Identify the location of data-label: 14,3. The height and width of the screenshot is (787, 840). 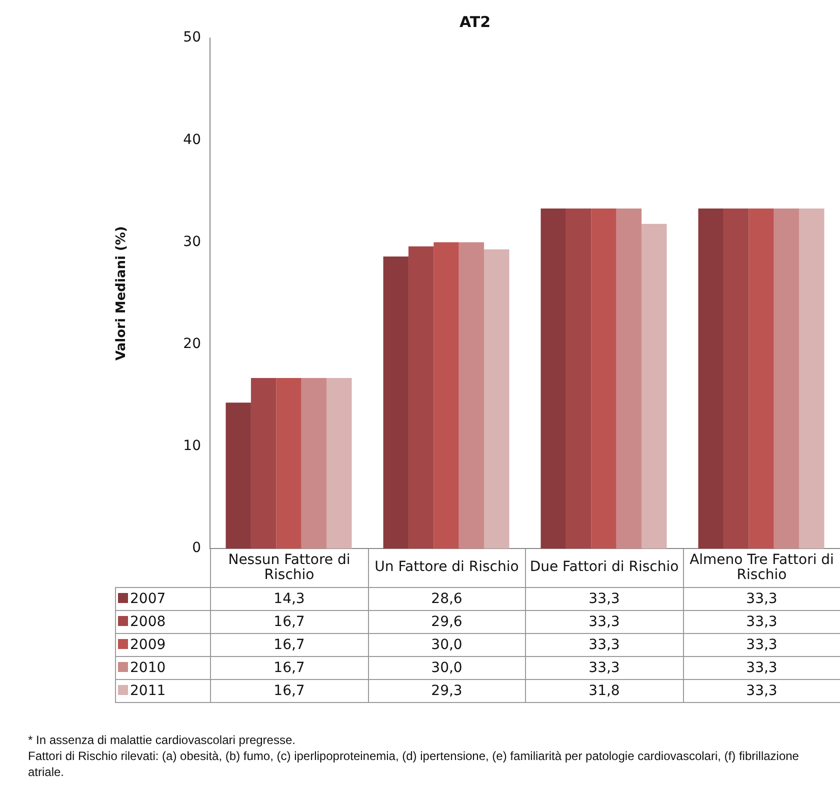
(289, 598).